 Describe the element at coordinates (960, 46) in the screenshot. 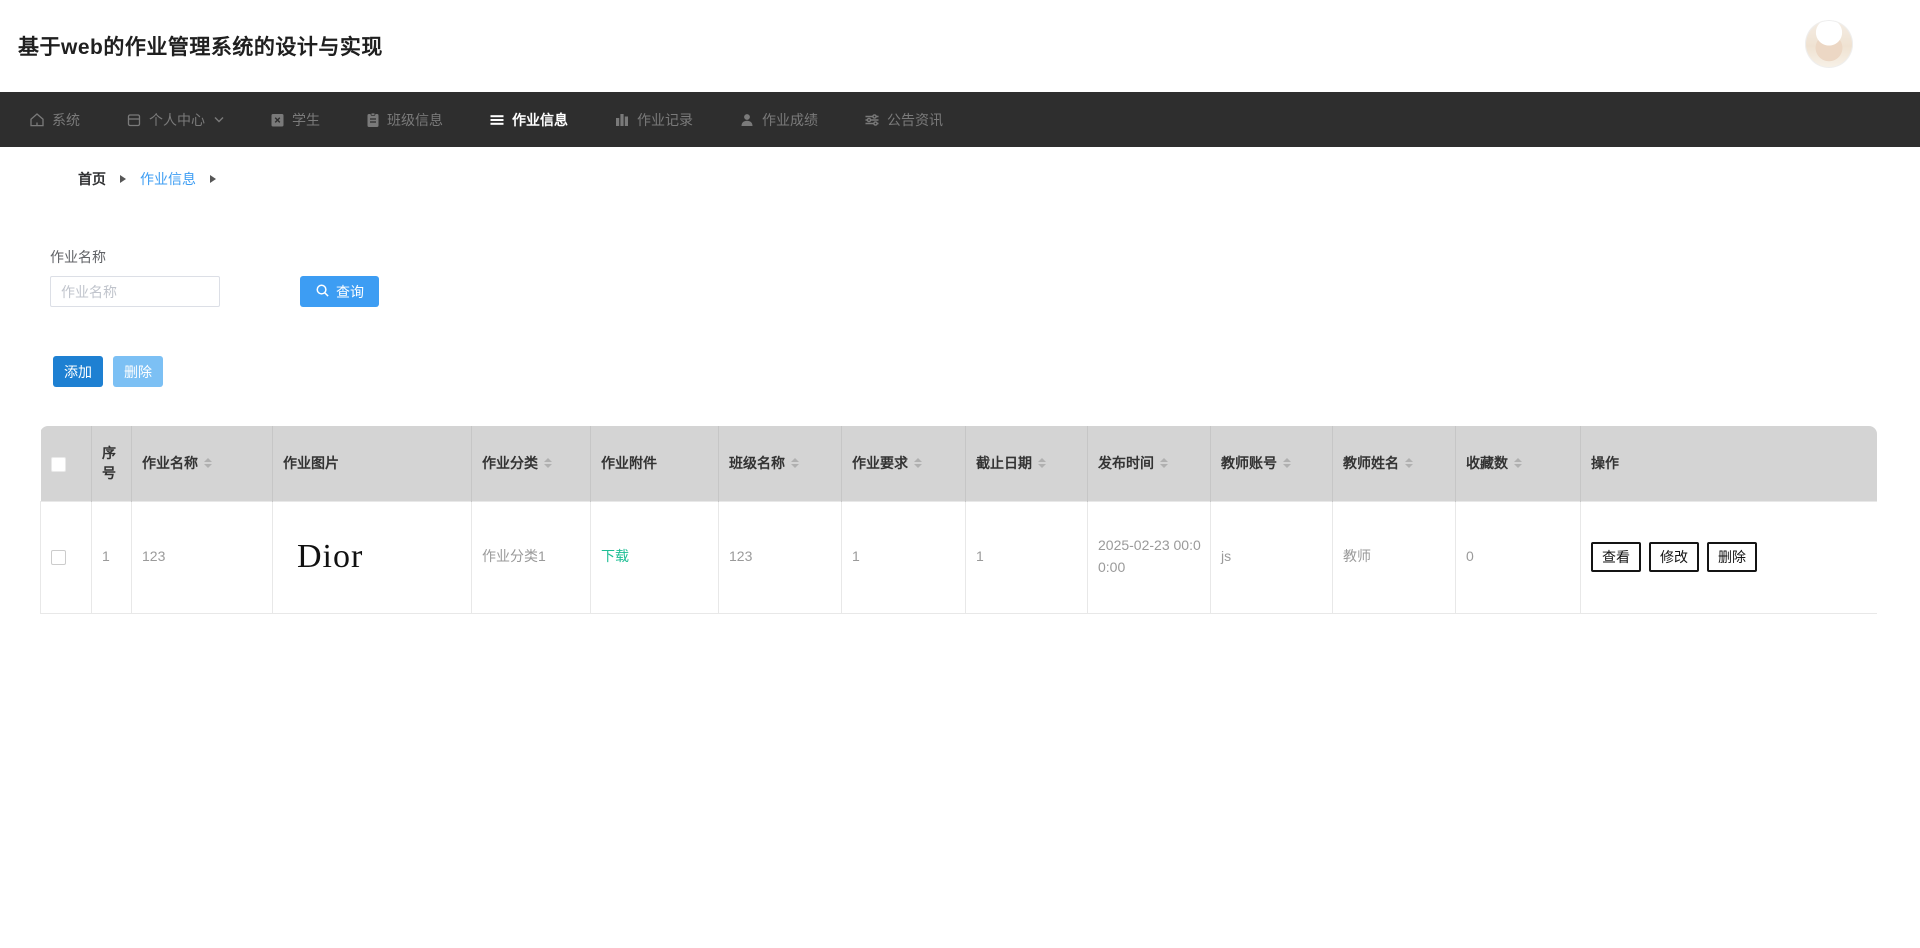

I see `top-header: 基于web的作业管理系统的设计与实现` at that location.